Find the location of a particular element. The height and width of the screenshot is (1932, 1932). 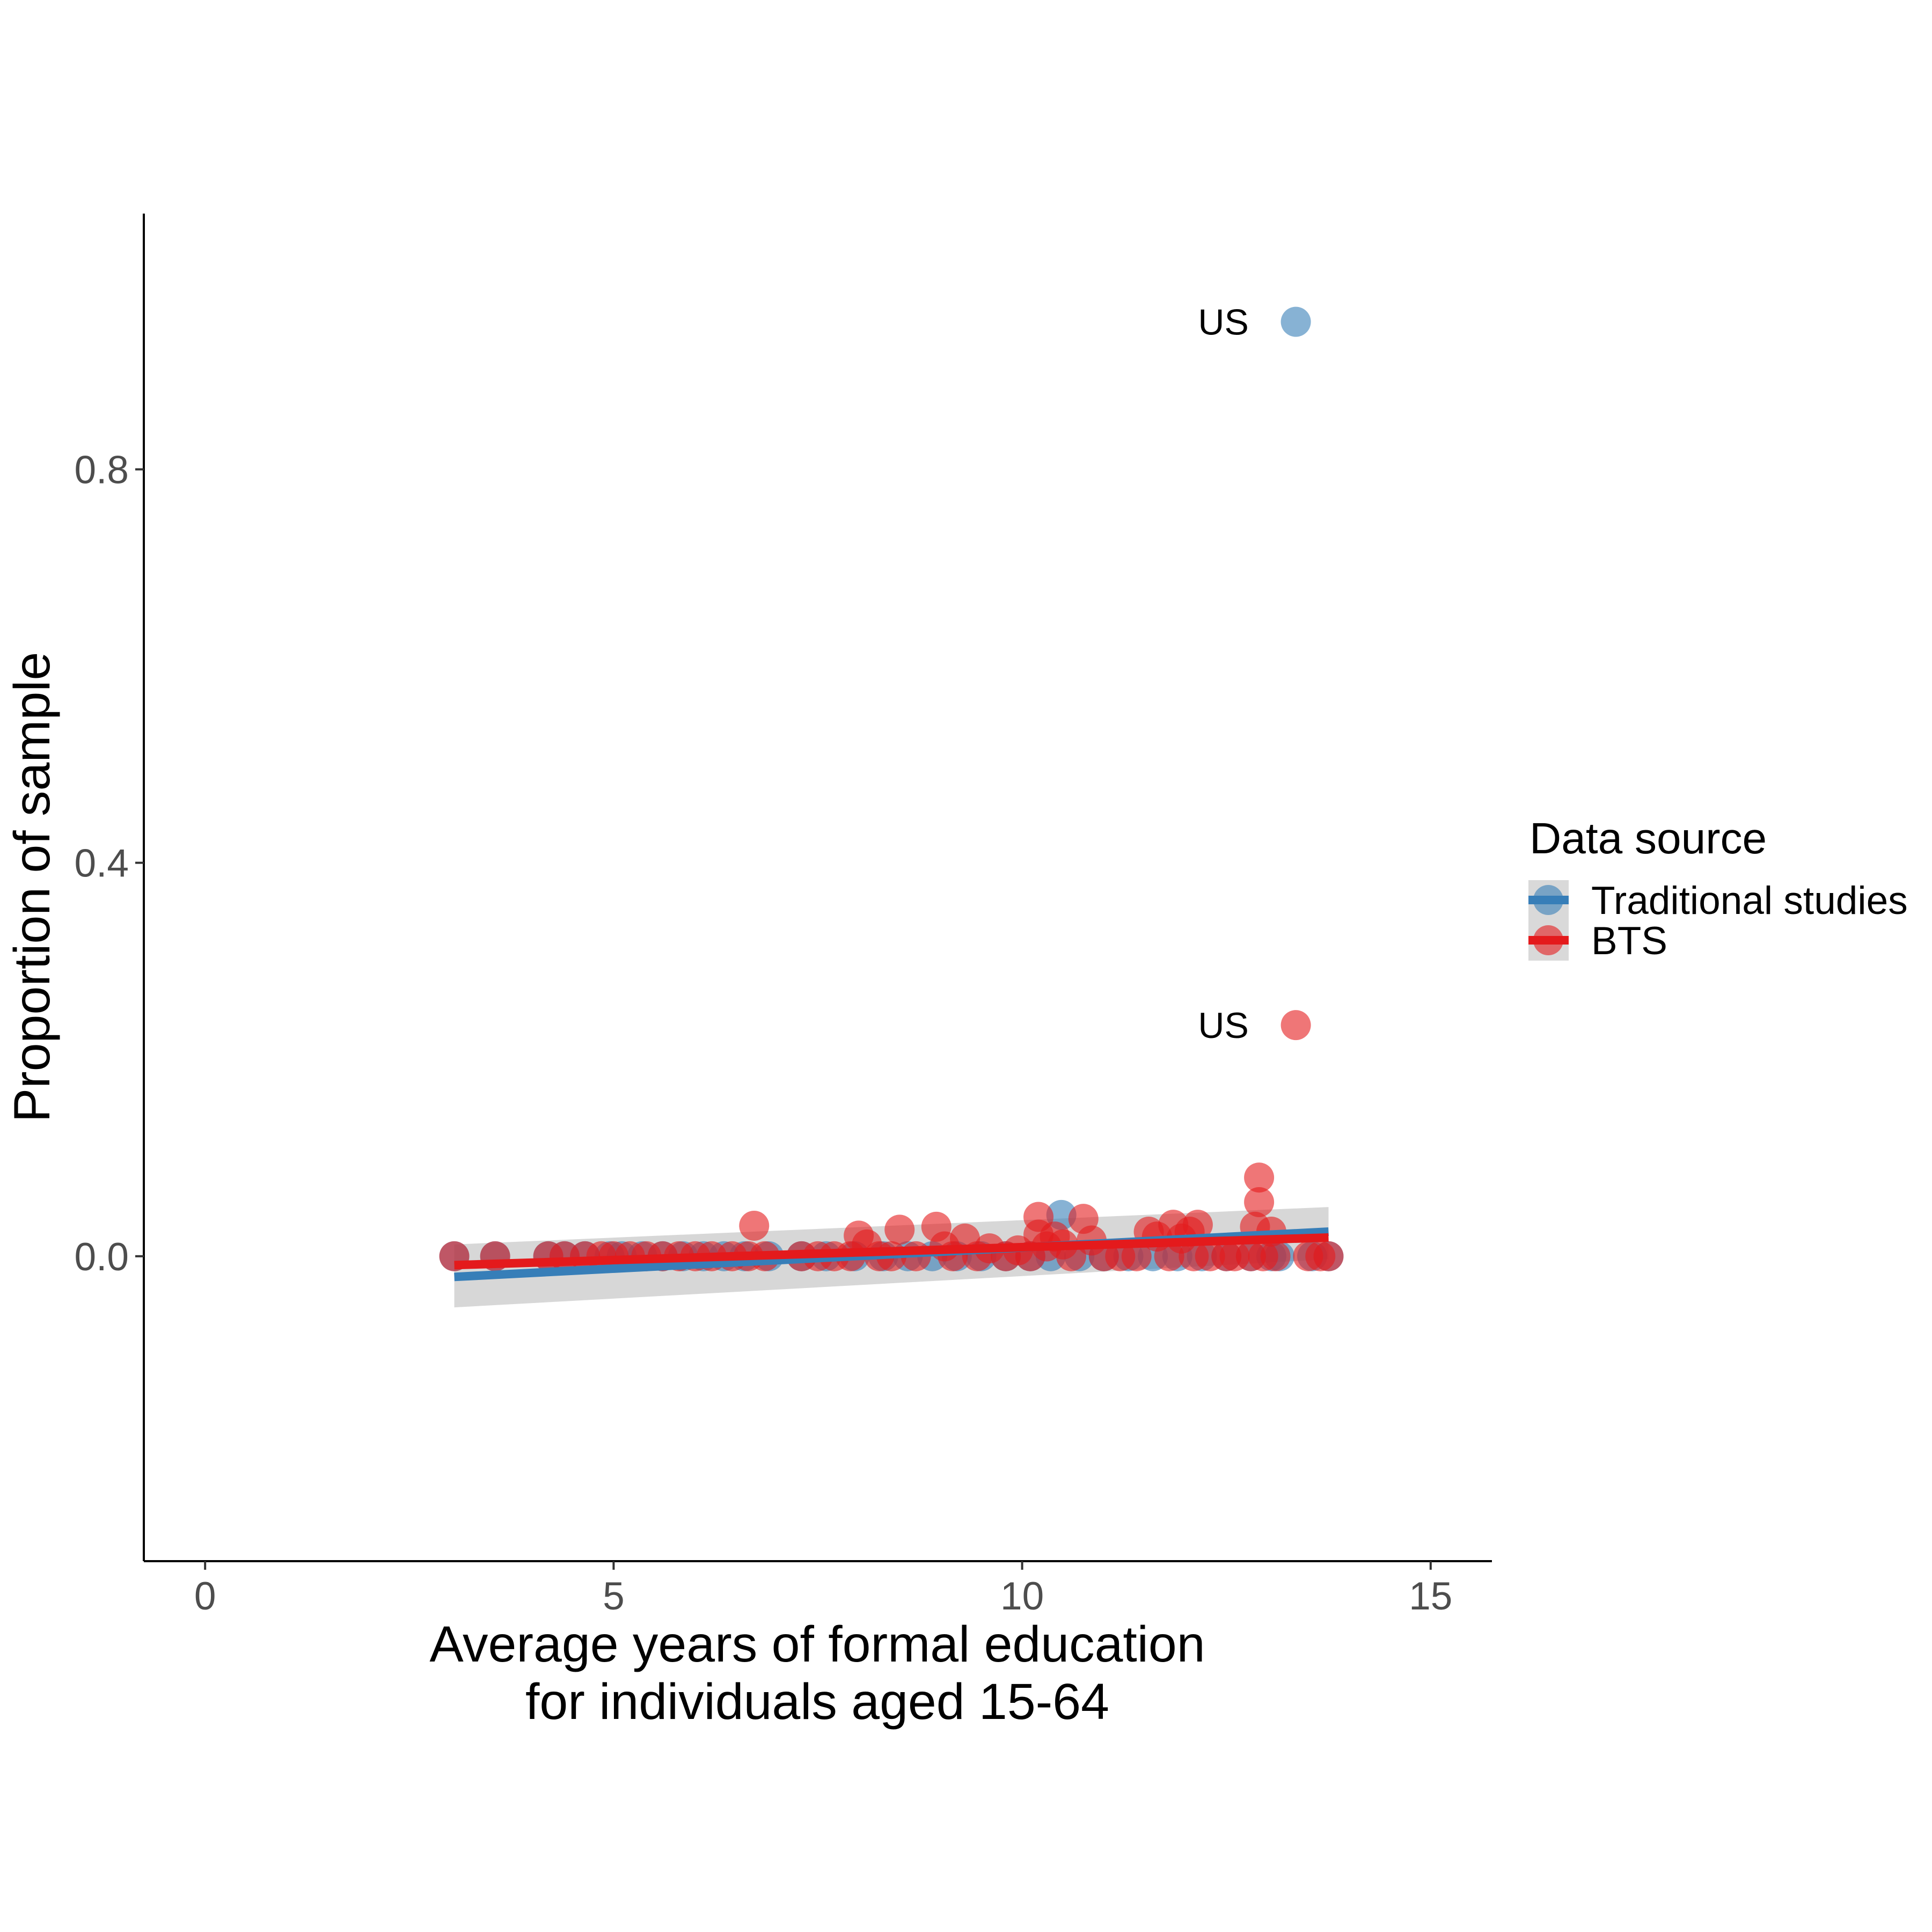

x-tick-label: 5 is located at coordinates (614, 1596).